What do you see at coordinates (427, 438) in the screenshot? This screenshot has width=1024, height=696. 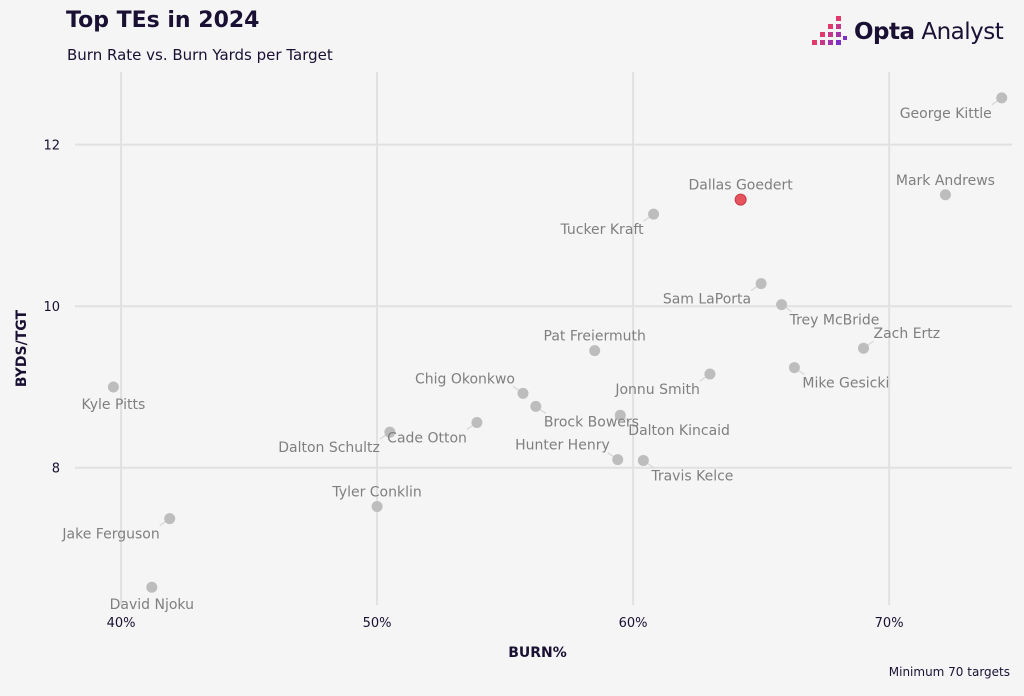 I see `point-label: Cade Otton` at bounding box center [427, 438].